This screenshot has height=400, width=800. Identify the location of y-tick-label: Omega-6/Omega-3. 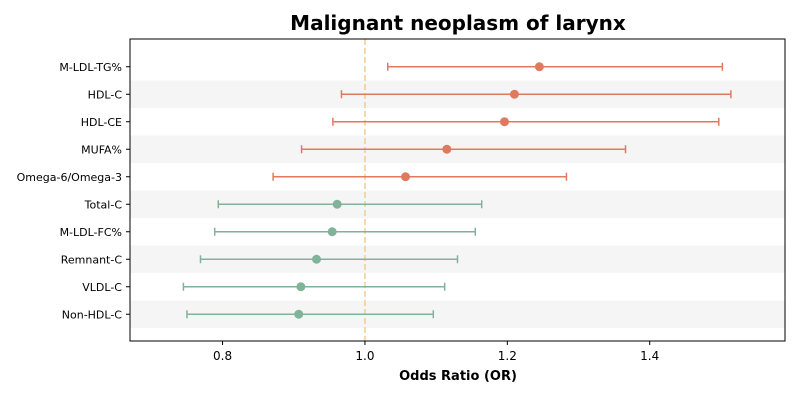
(69, 177).